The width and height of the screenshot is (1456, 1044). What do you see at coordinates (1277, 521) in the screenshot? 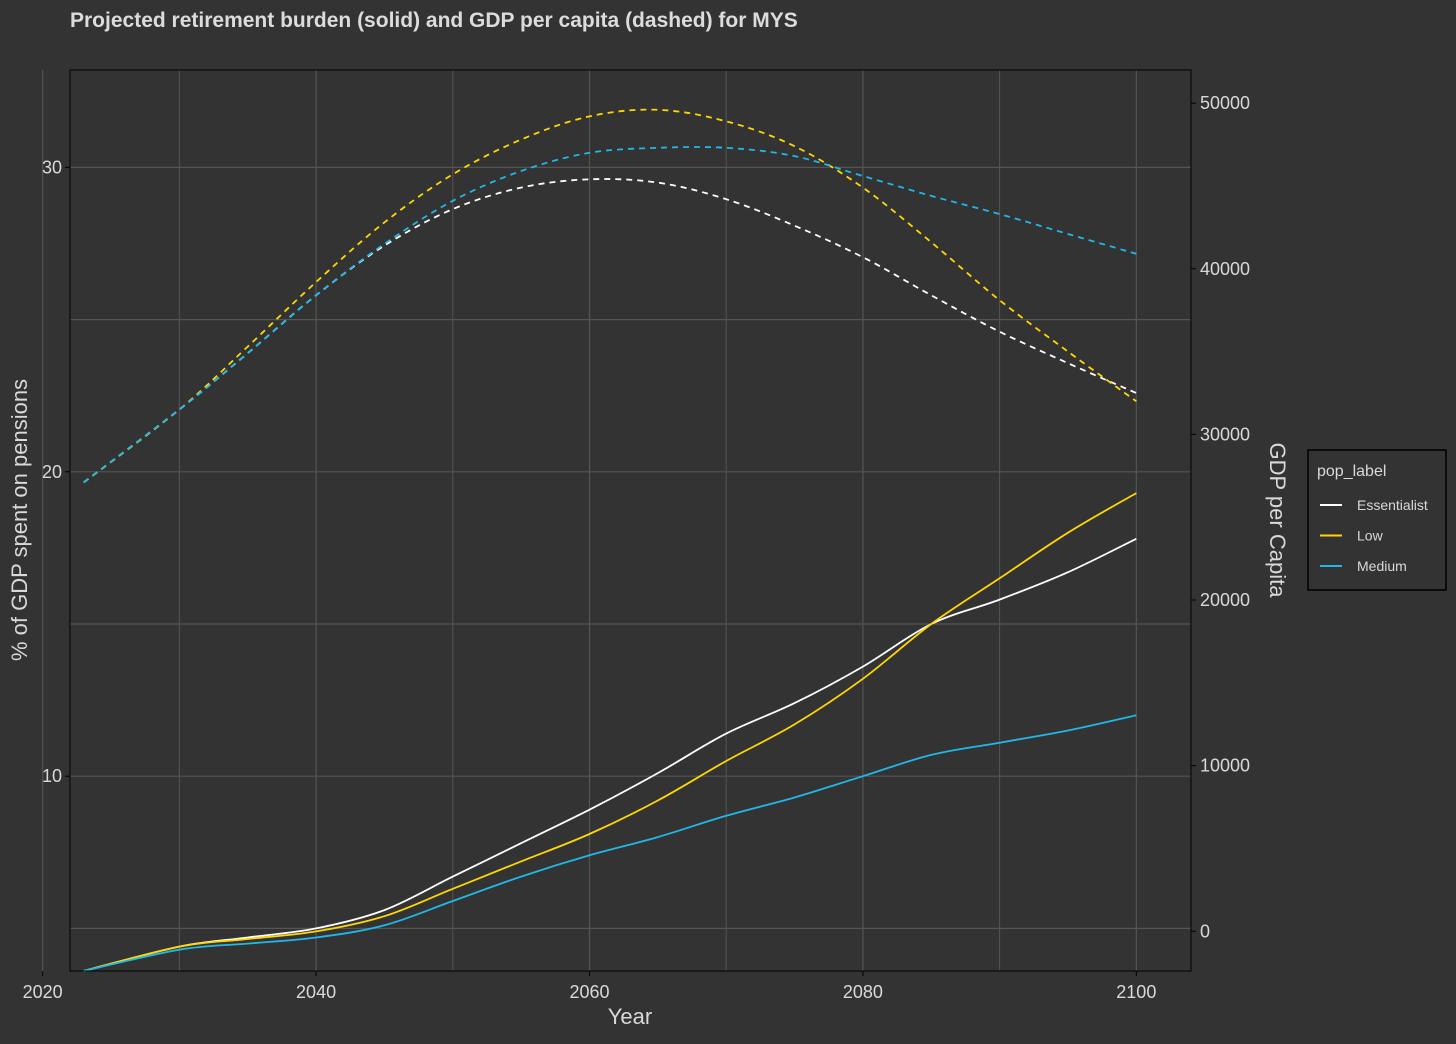
I see `y2-axis-title: GDP per Capita` at bounding box center [1277, 521].